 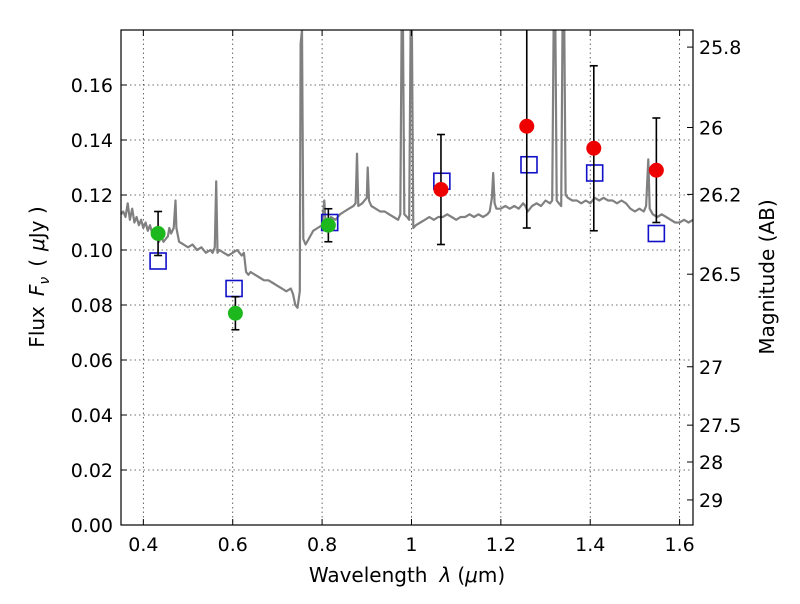 I want to click on y2-tick-label: 27, so click(x=711, y=368).